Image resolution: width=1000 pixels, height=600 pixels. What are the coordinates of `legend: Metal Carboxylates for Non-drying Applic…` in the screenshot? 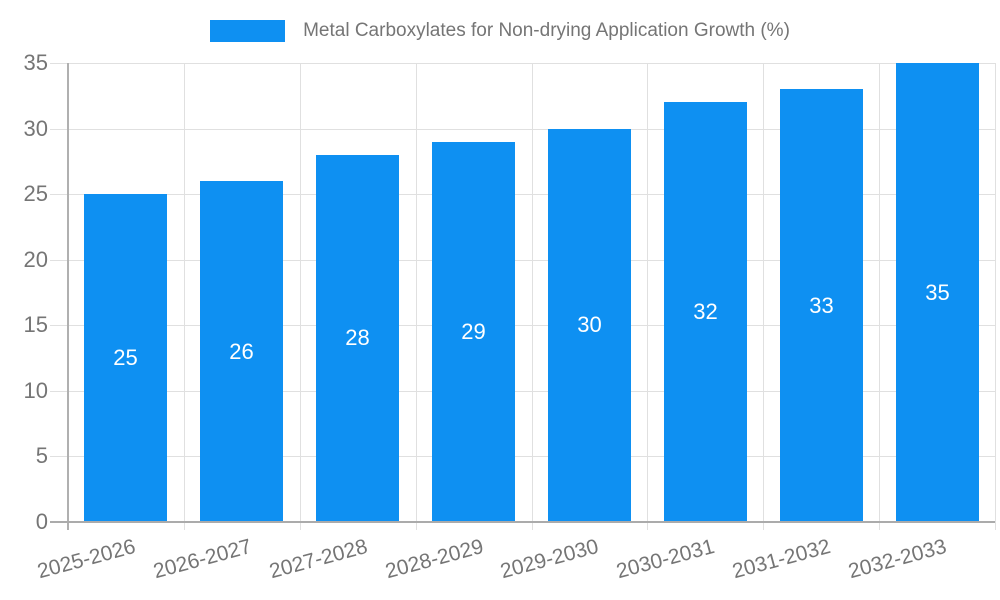 It's located at (500, 31).